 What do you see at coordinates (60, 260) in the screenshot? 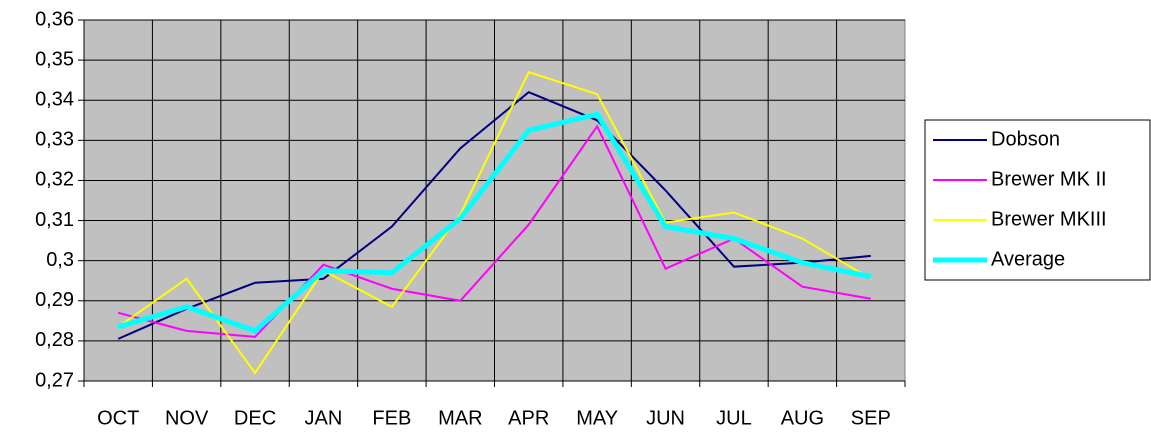
I see `y-tick-label: 0,3` at bounding box center [60, 260].